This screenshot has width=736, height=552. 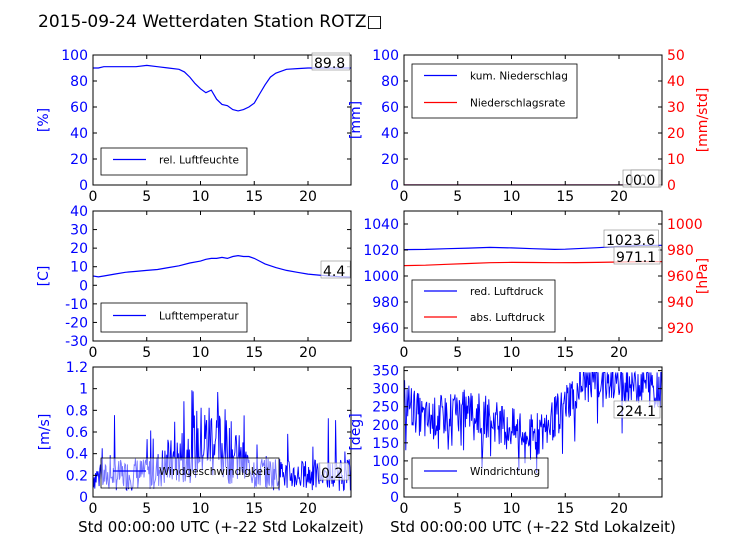 I want to click on y-axis-label: [mm], so click(x=356, y=120).